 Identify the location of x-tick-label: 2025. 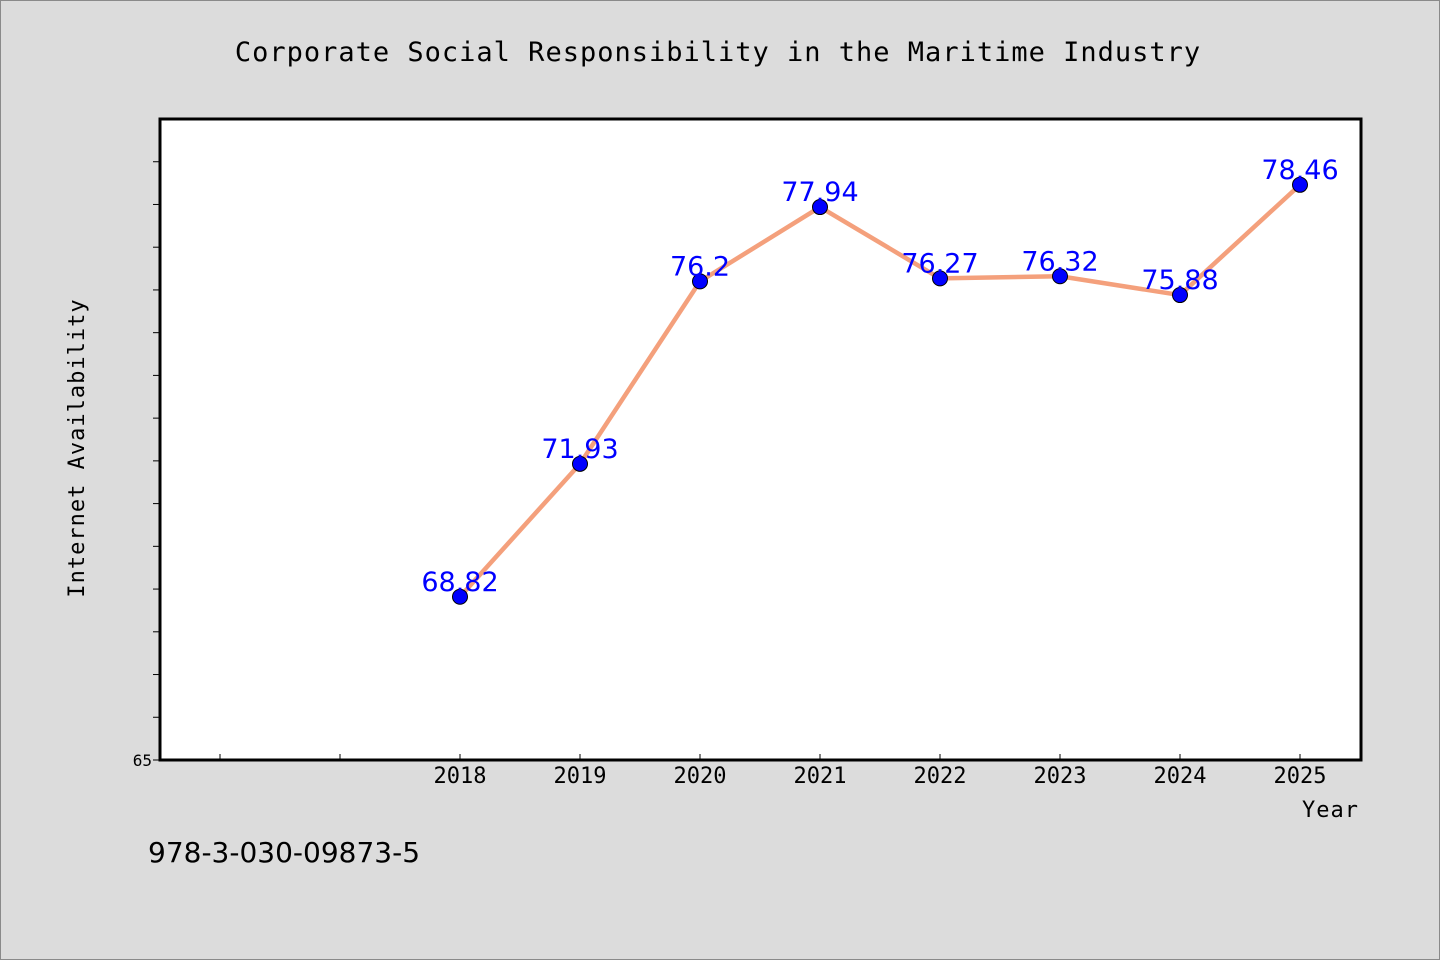
(1300, 776).